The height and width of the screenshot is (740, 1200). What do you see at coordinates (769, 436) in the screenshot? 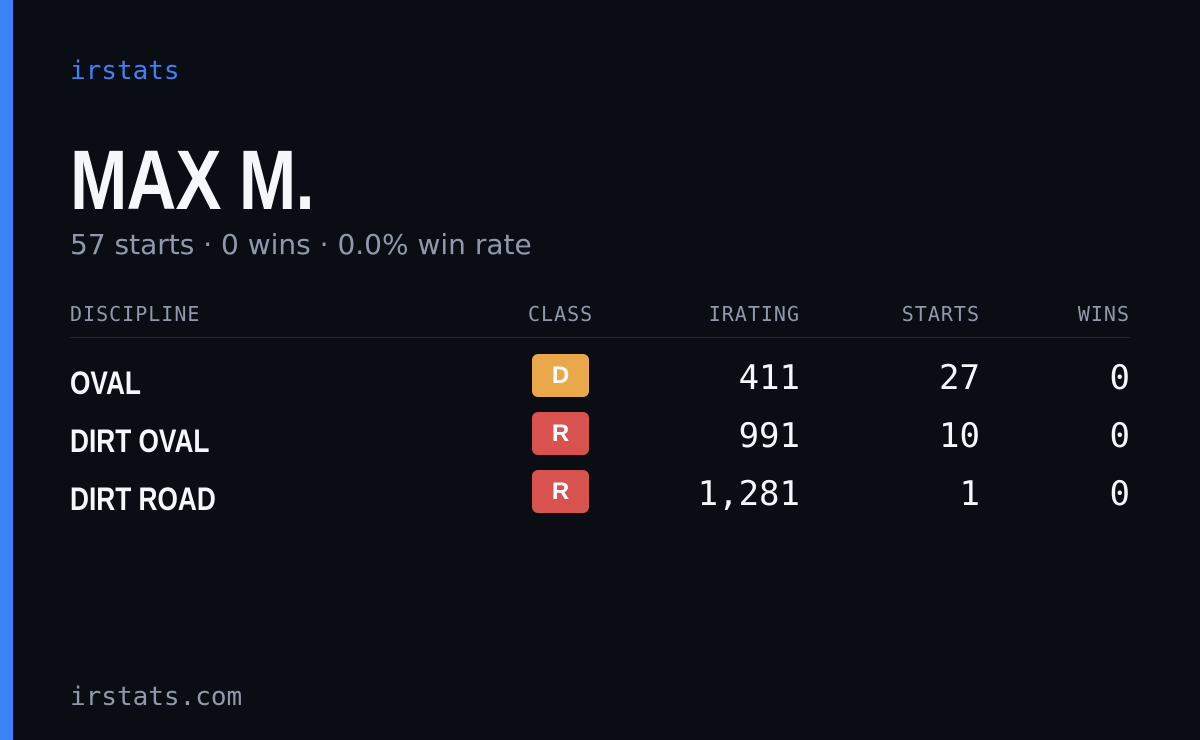
I see `irating: 991` at bounding box center [769, 436].